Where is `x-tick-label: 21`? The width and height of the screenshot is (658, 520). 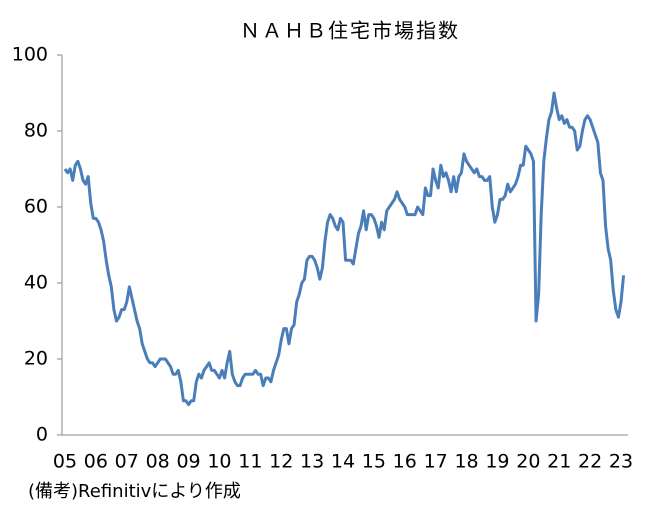 x-tick-label: 21 is located at coordinates (559, 462).